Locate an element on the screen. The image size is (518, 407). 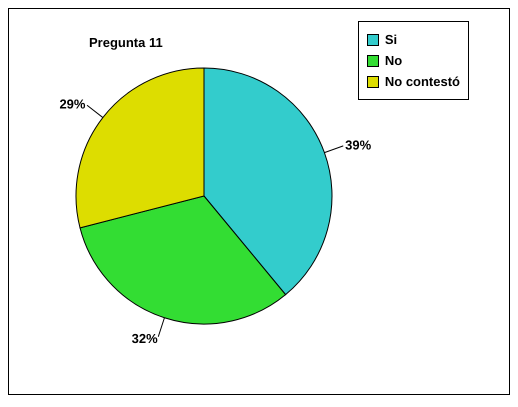
legend-label: No is located at coordinates (393, 60).